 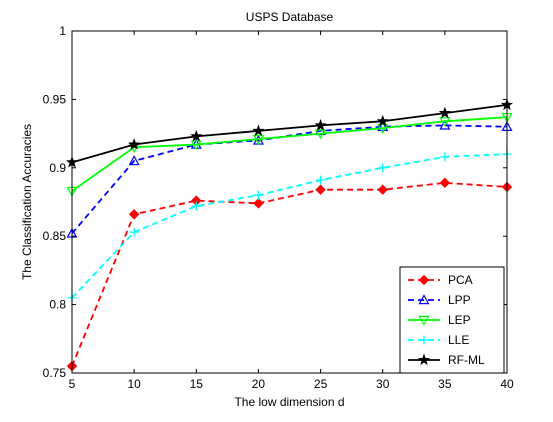 I want to click on x-tick-label: 35, so click(x=445, y=384).